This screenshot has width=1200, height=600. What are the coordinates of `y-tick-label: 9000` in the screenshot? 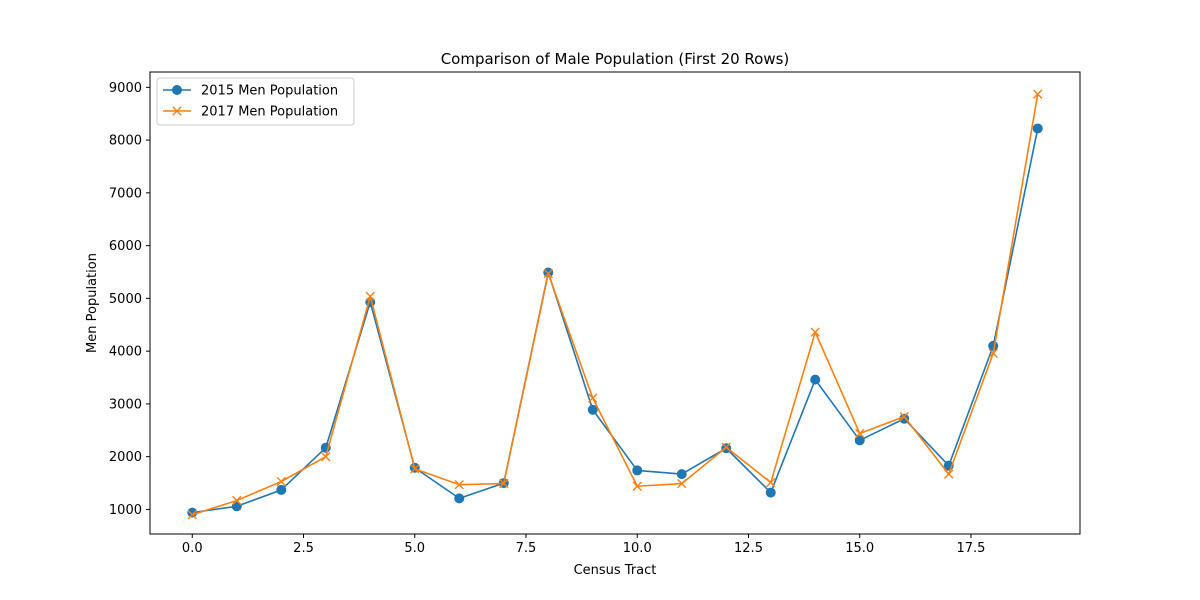 It's located at (125, 88).